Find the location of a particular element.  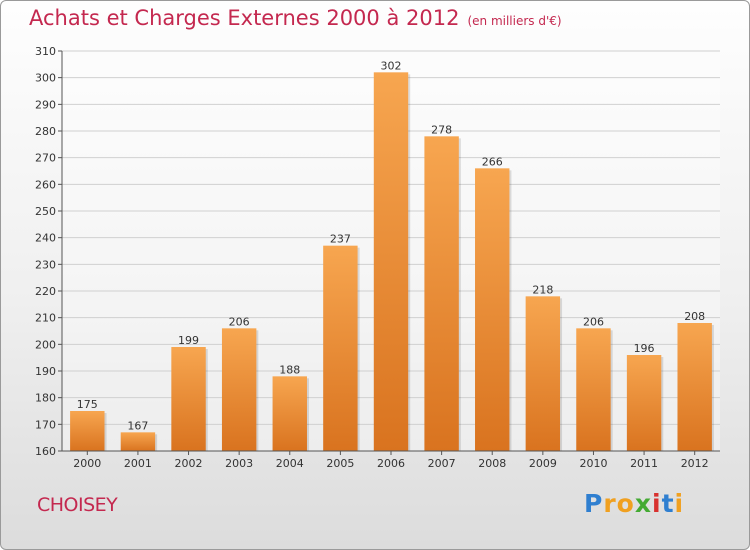

x-tick-label: 2006 is located at coordinates (391, 463).